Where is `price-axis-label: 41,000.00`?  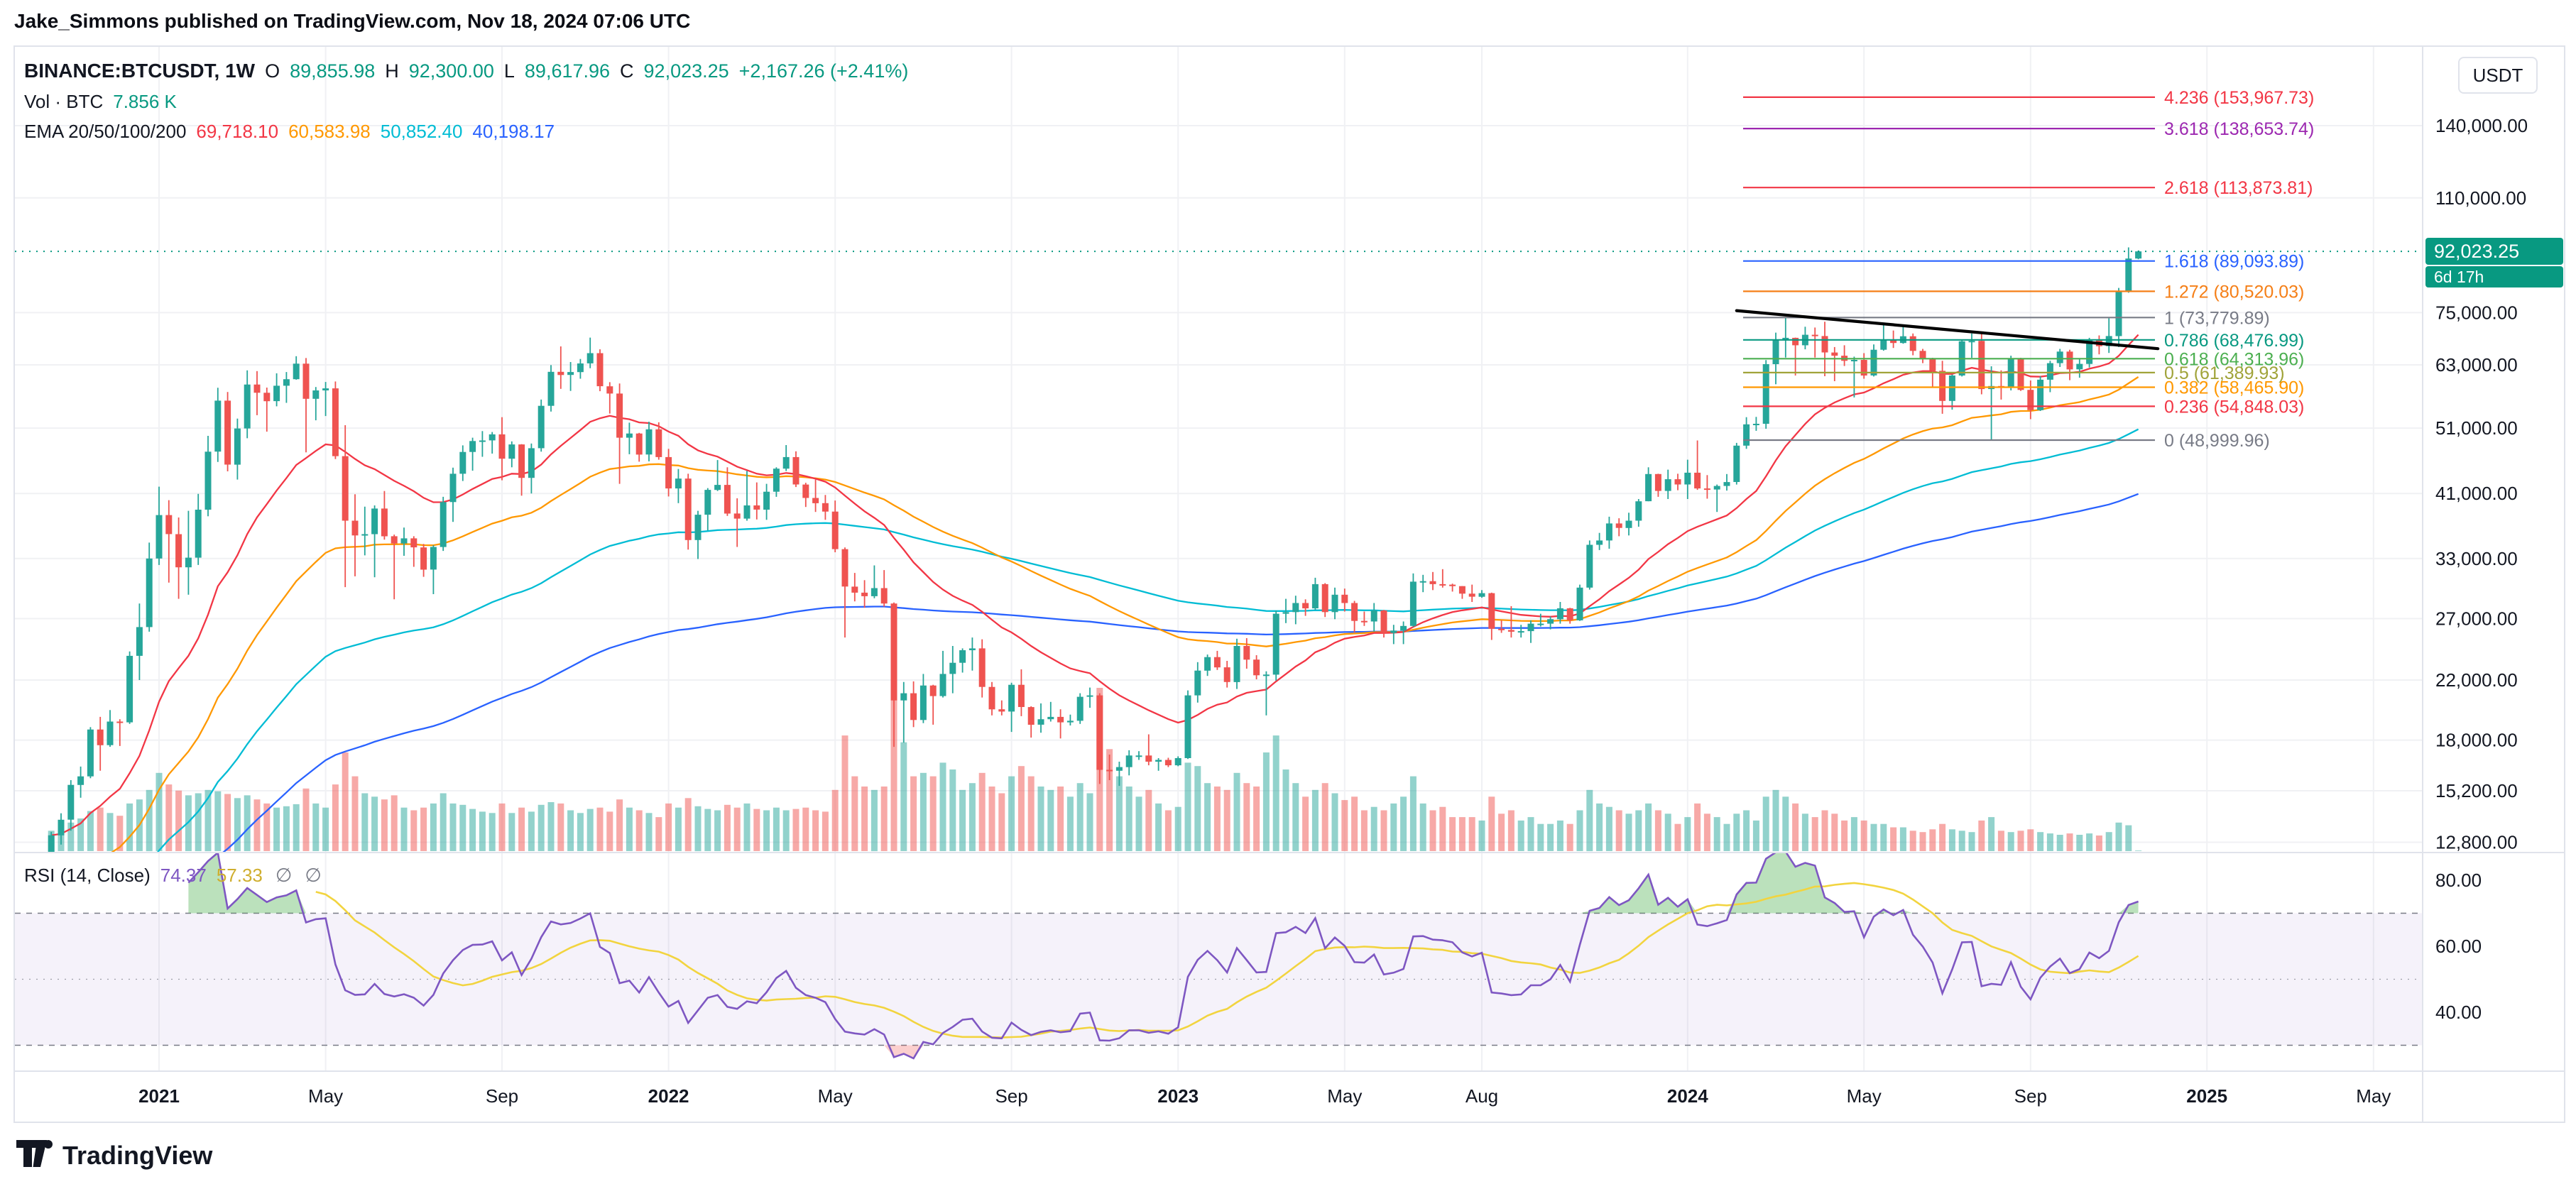
price-axis-label: 41,000.00 is located at coordinates (2476, 493).